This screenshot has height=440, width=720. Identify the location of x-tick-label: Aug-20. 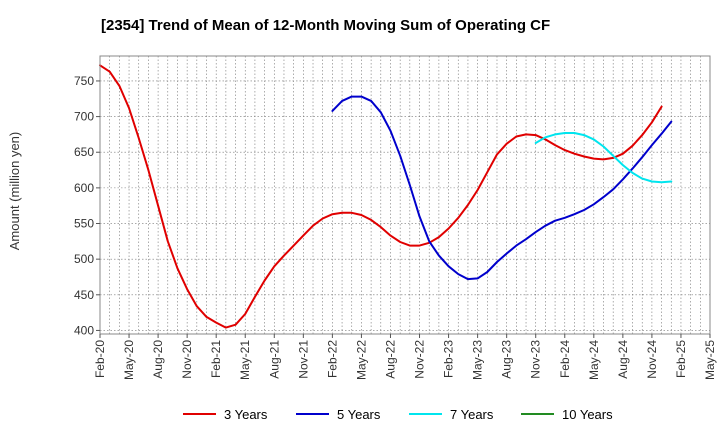
(158, 359).